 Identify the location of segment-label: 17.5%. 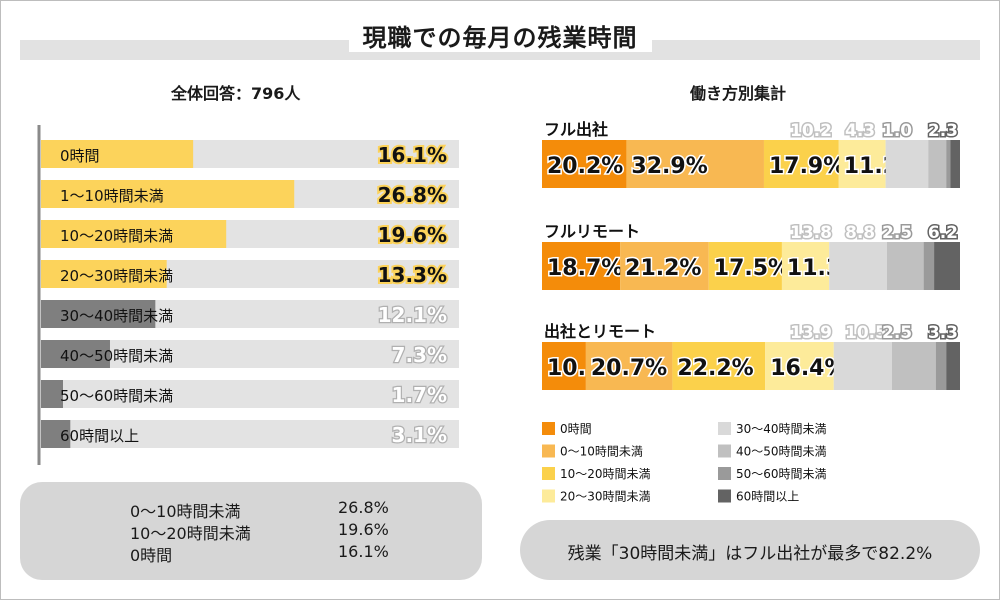
(752, 268).